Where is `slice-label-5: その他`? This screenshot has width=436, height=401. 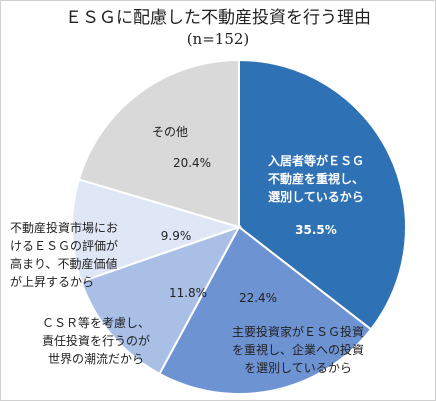
slice-label-5: その他 is located at coordinates (170, 132).